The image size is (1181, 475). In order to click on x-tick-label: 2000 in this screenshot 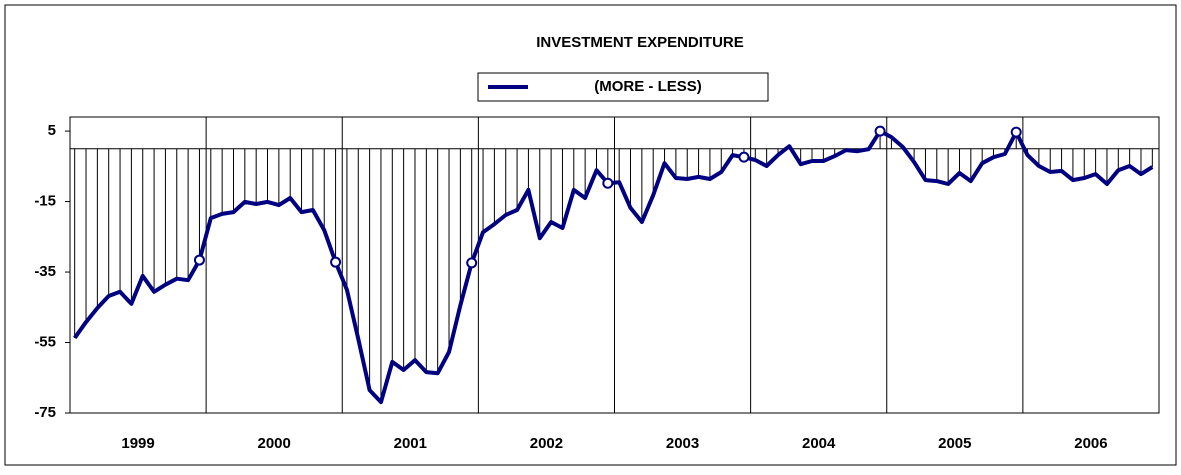, I will do `click(274, 443)`.